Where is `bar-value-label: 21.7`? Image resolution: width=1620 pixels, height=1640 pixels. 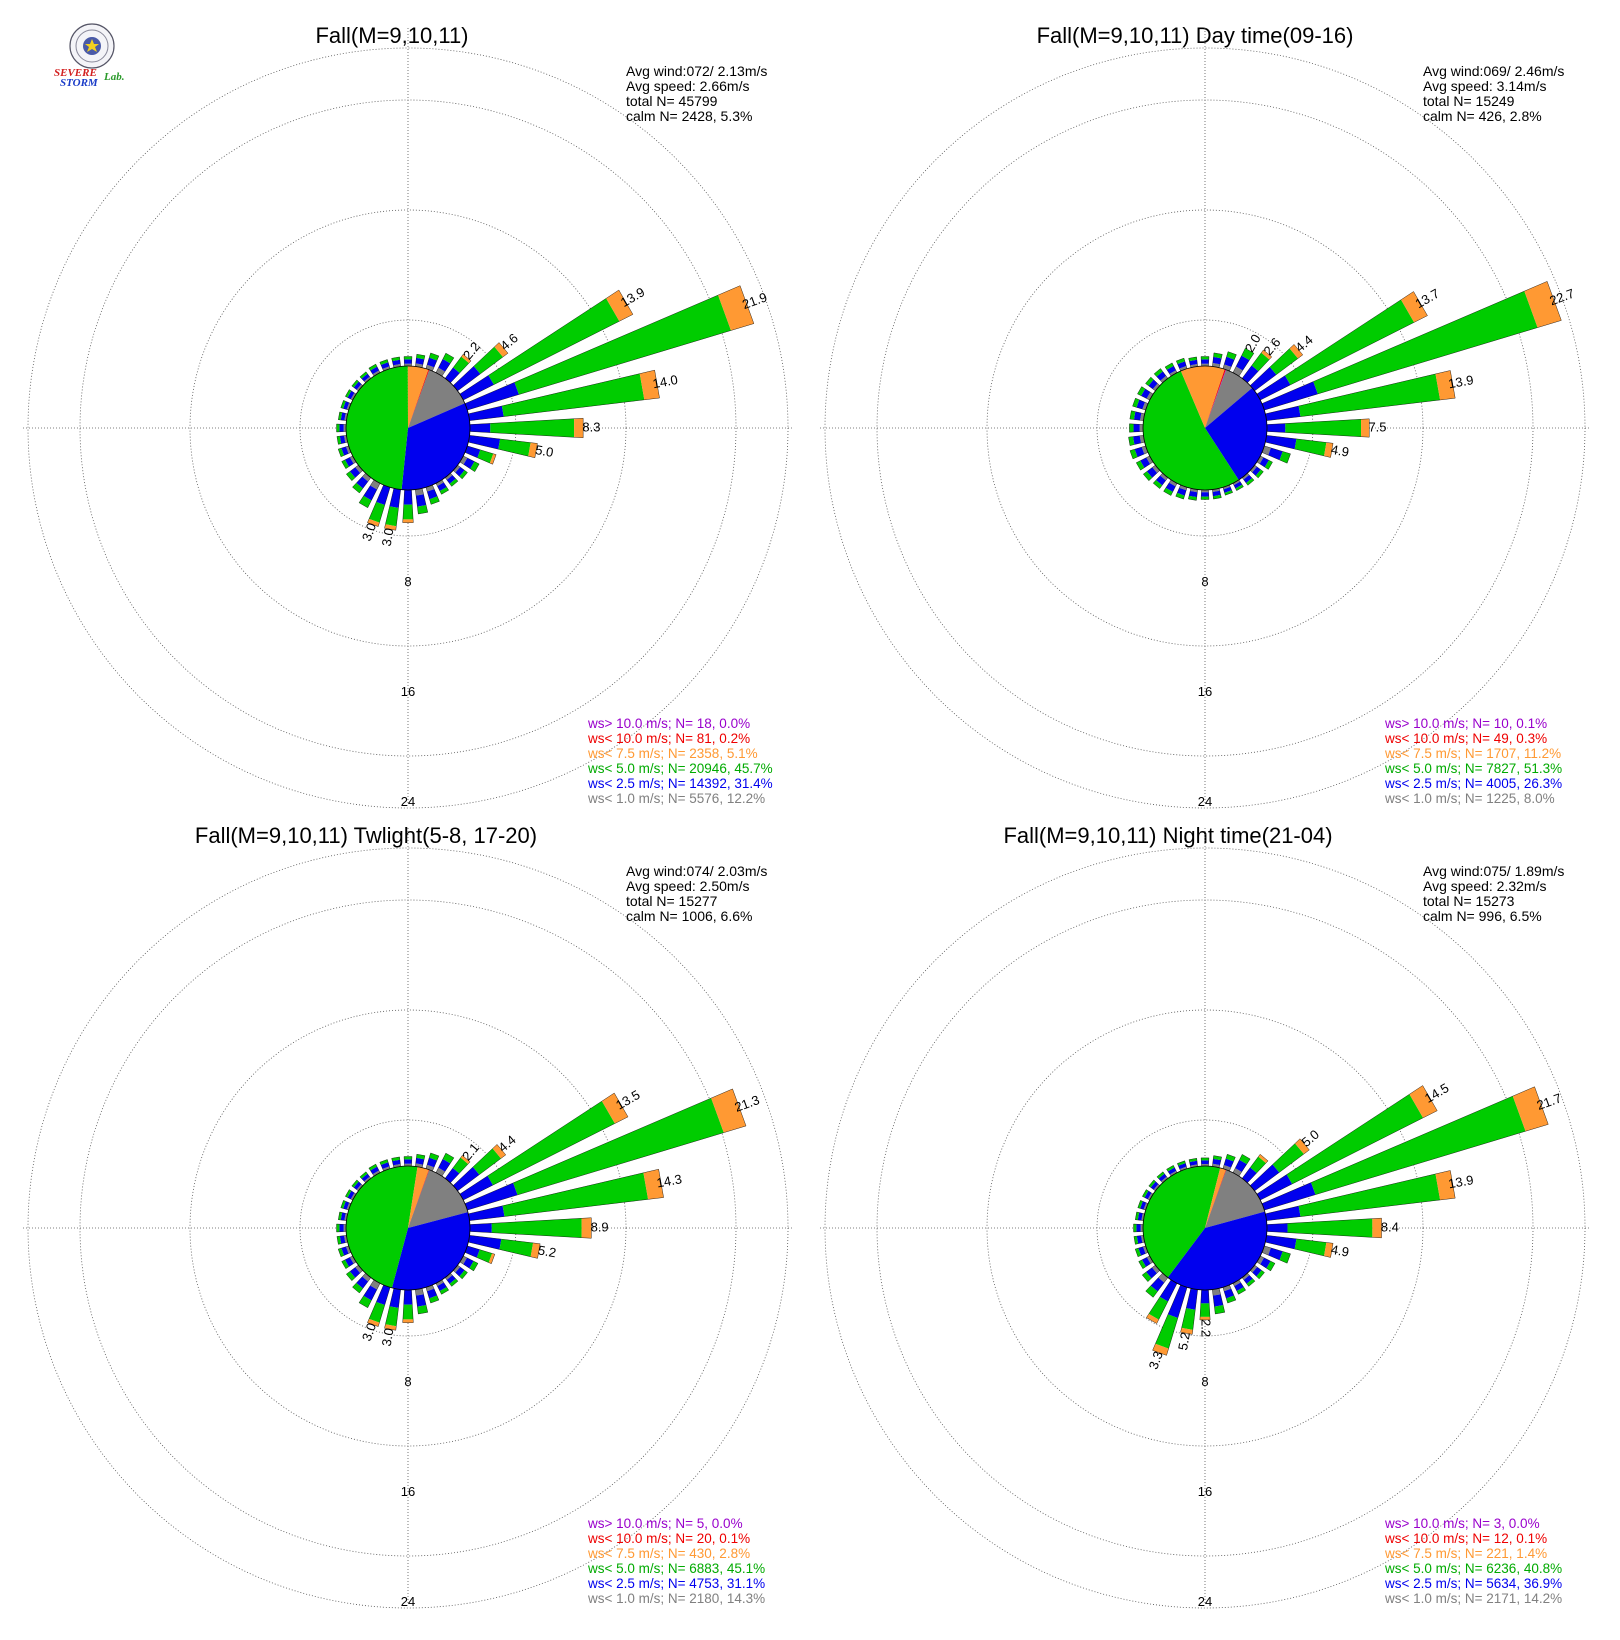
bar-value-label: 21.7 is located at coordinates (1549, 1101).